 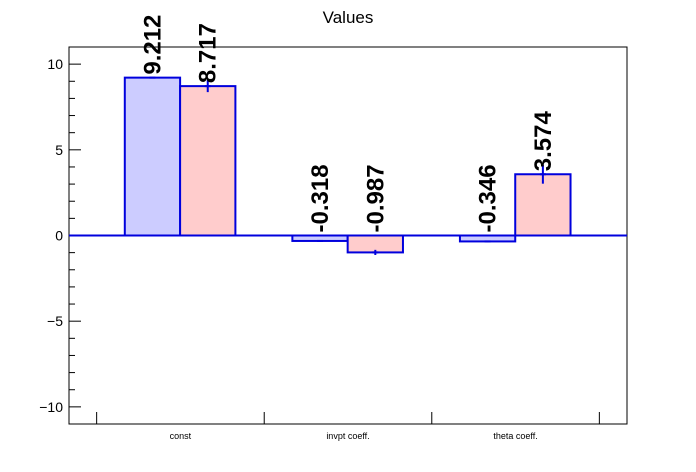 I want to click on data-label: -0.318, so click(x=320, y=198).